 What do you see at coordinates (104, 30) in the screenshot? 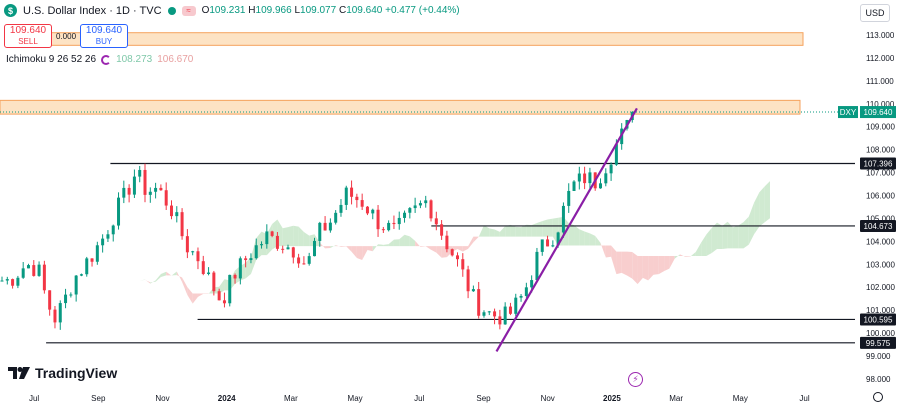
I see `buy-price: 109.640` at bounding box center [104, 30].